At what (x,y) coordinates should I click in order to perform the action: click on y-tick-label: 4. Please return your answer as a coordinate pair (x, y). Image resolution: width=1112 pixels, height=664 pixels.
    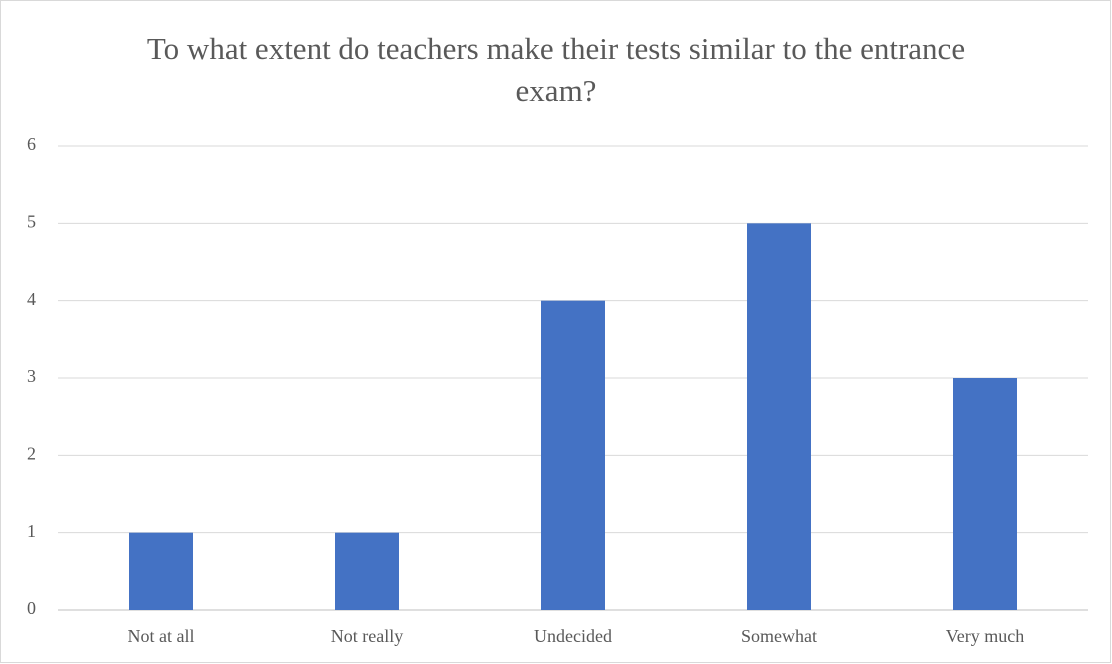
    Looking at the image, I should click on (31, 299).